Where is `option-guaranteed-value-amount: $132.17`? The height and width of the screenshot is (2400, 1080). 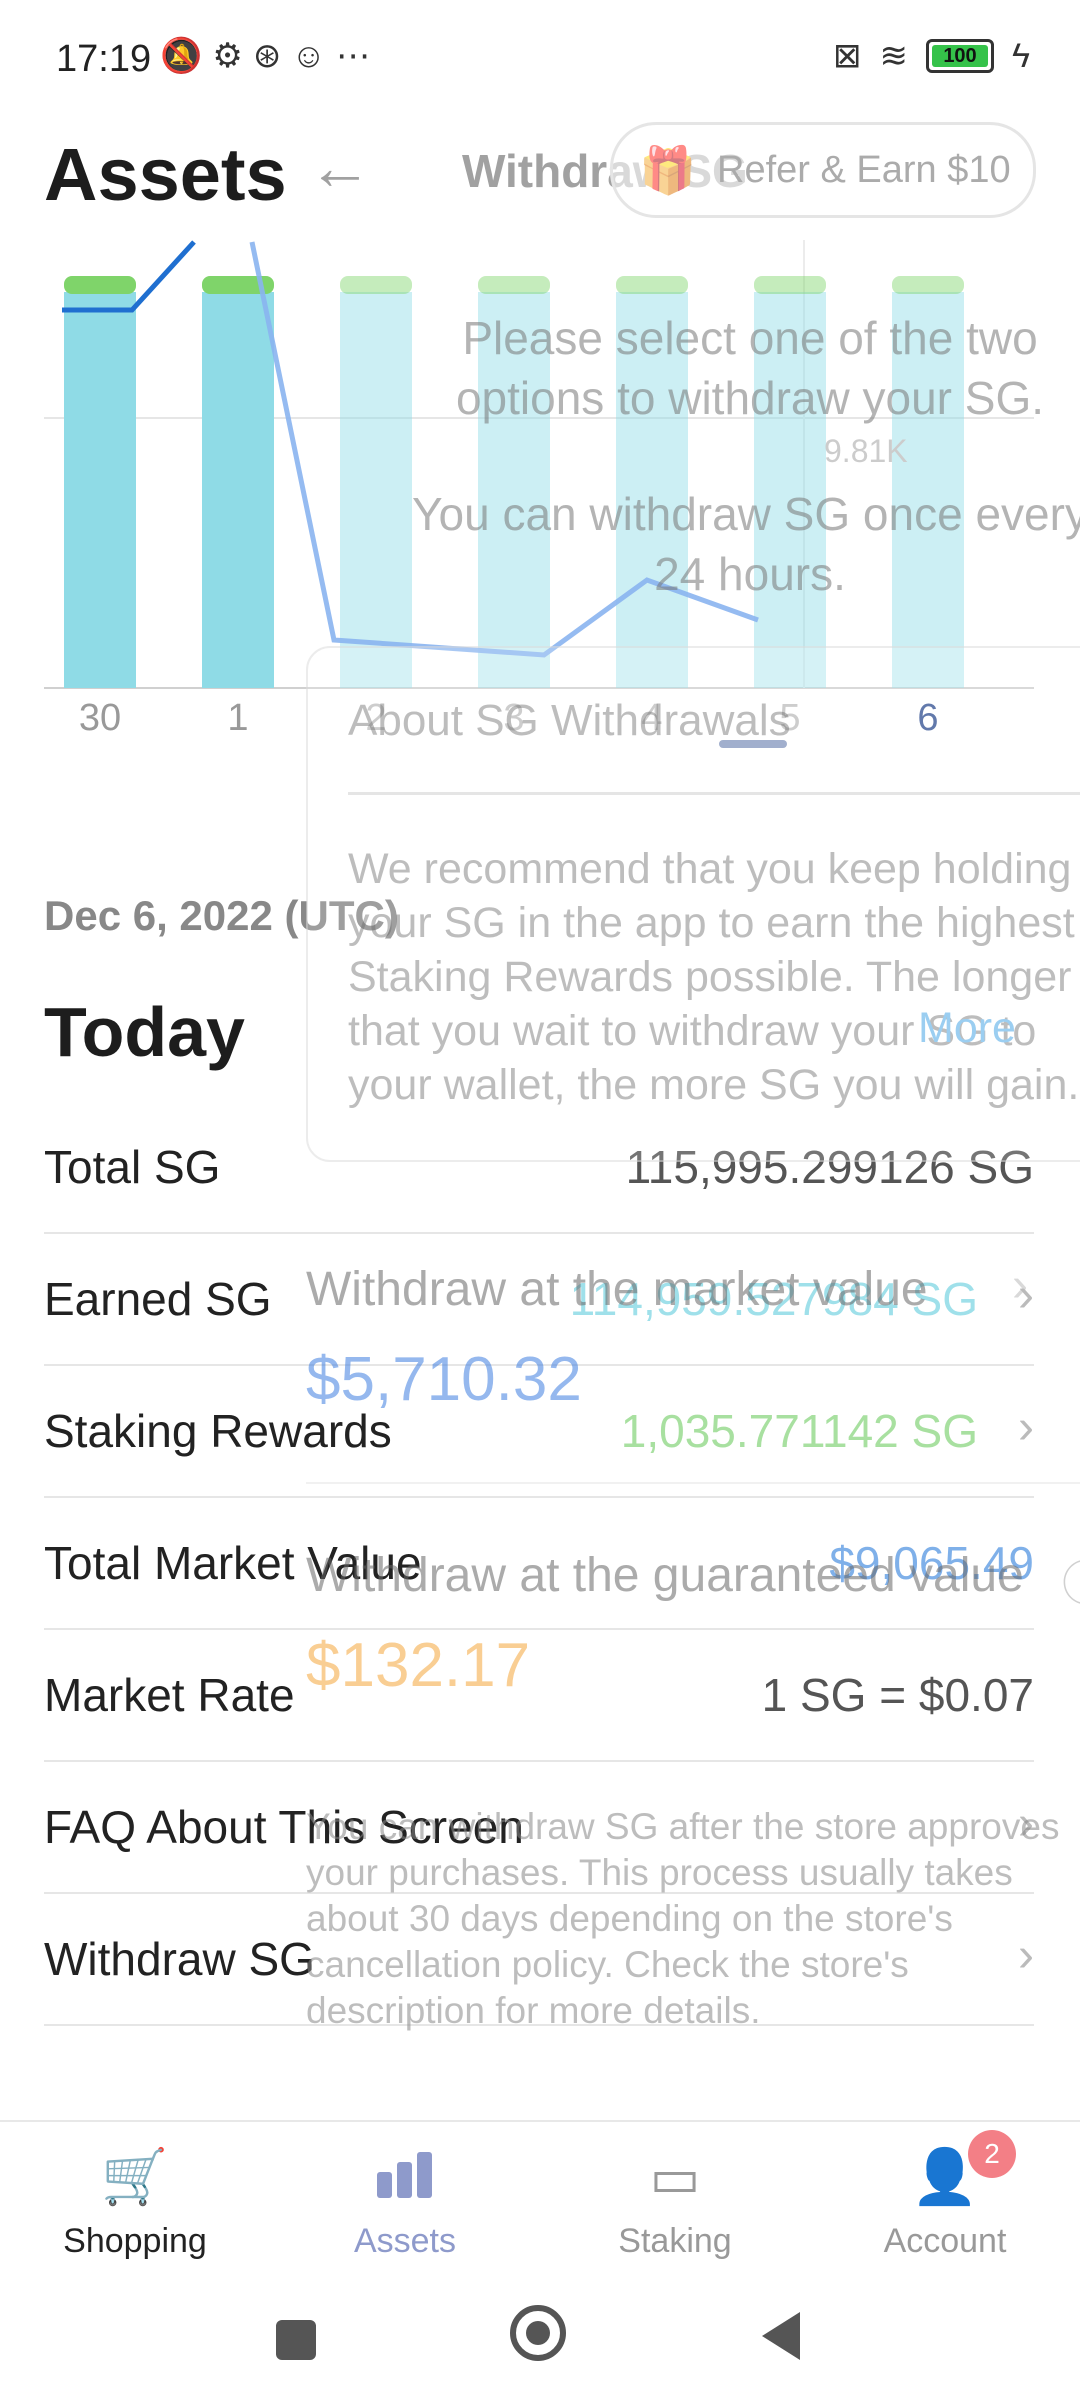 option-guaranteed-value-amount: $132.17 is located at coordinates (418, 1665).